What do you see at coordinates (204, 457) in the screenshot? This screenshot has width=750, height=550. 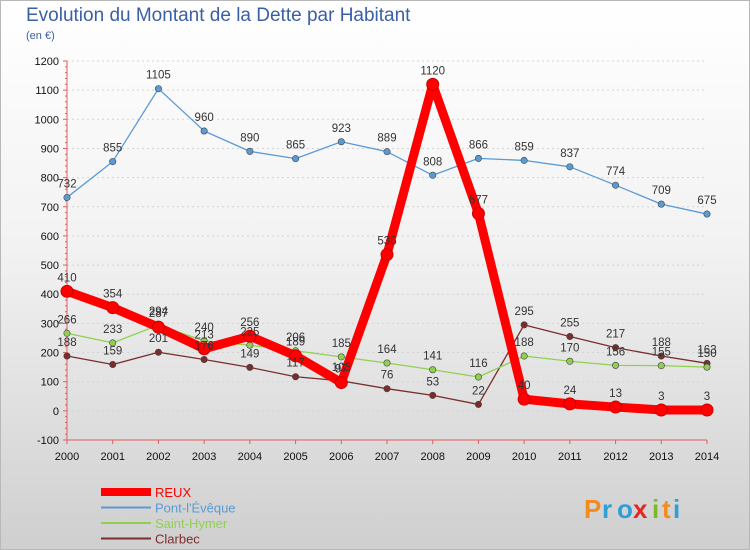 I see `x-tick-label: 2003` at bounding box center [204, 457].